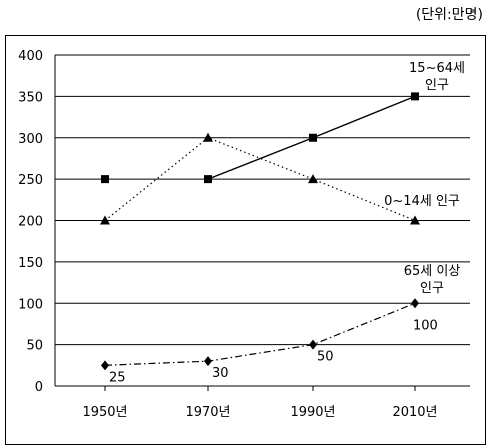  I want to click on x-tick-label: 1970년, so click(207, 412).